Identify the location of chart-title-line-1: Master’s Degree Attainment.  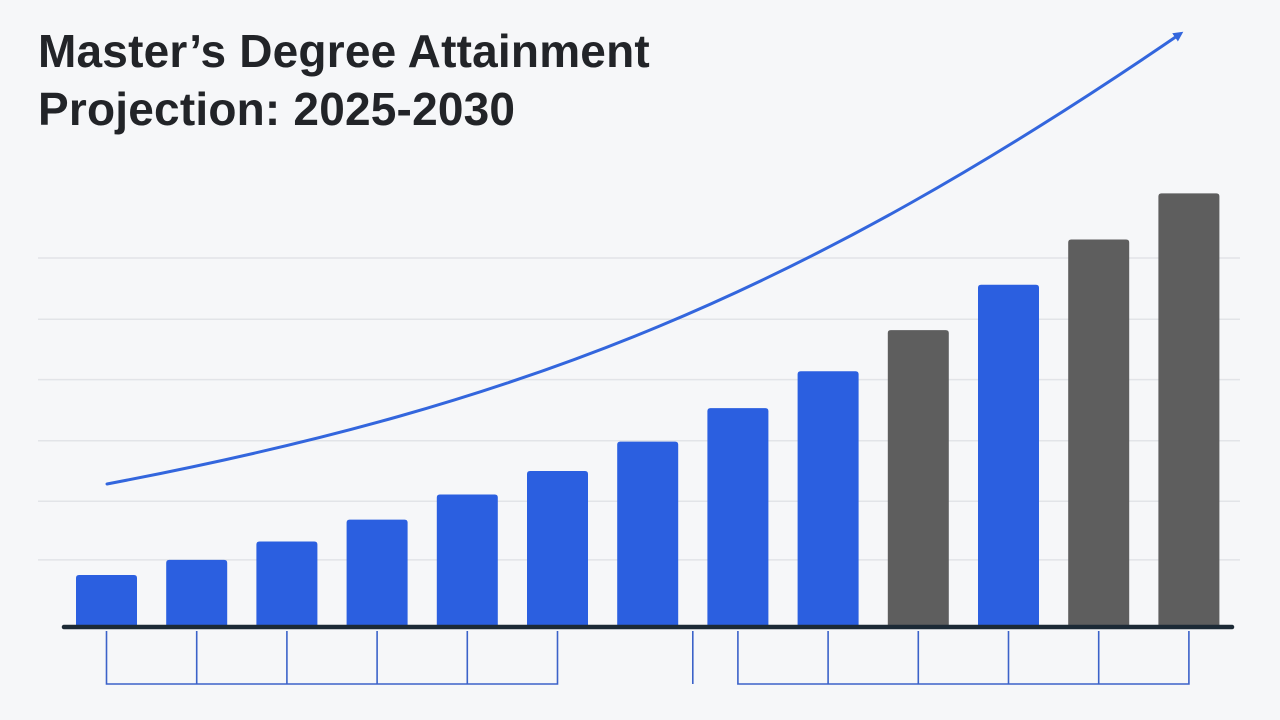
(344, 51).